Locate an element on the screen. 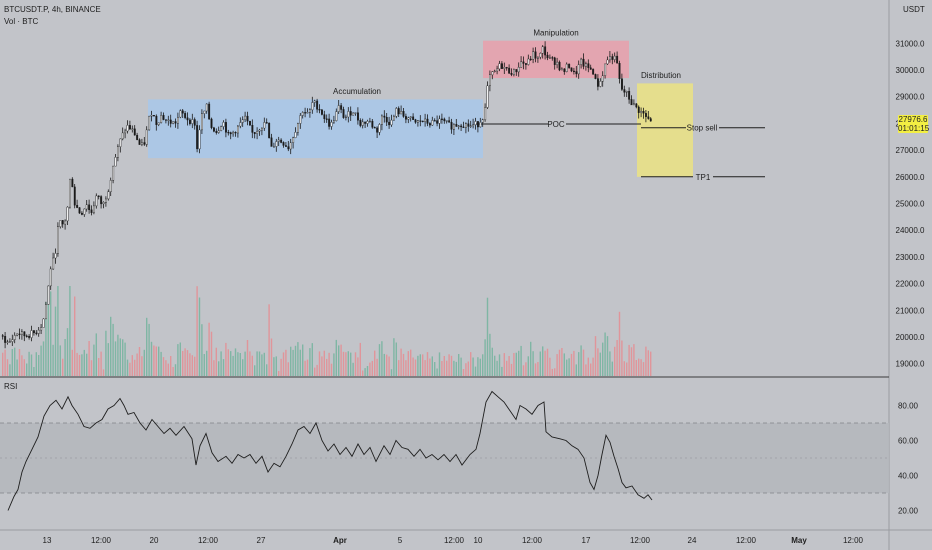 The image size is (932, 550). price-tick-label: 22000.0 is located at coordinates (910, 284).